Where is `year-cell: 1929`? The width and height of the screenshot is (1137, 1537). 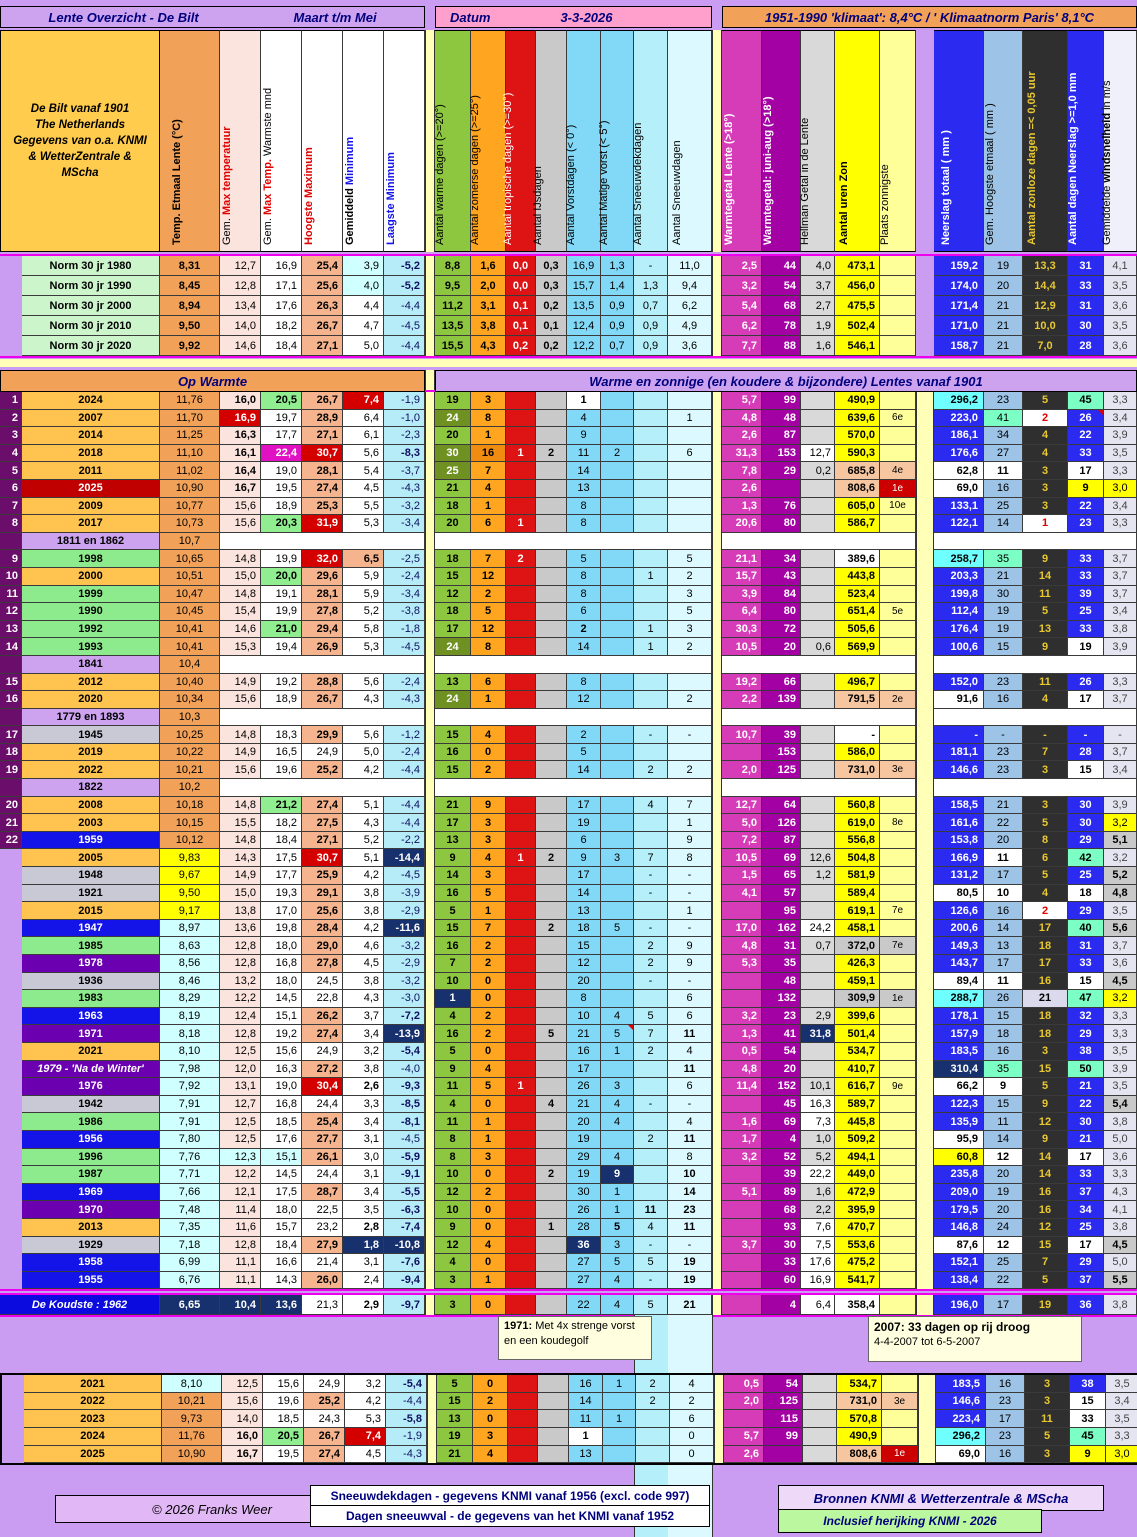
year-cell: 1929 is located at coordinates (91, 1245).